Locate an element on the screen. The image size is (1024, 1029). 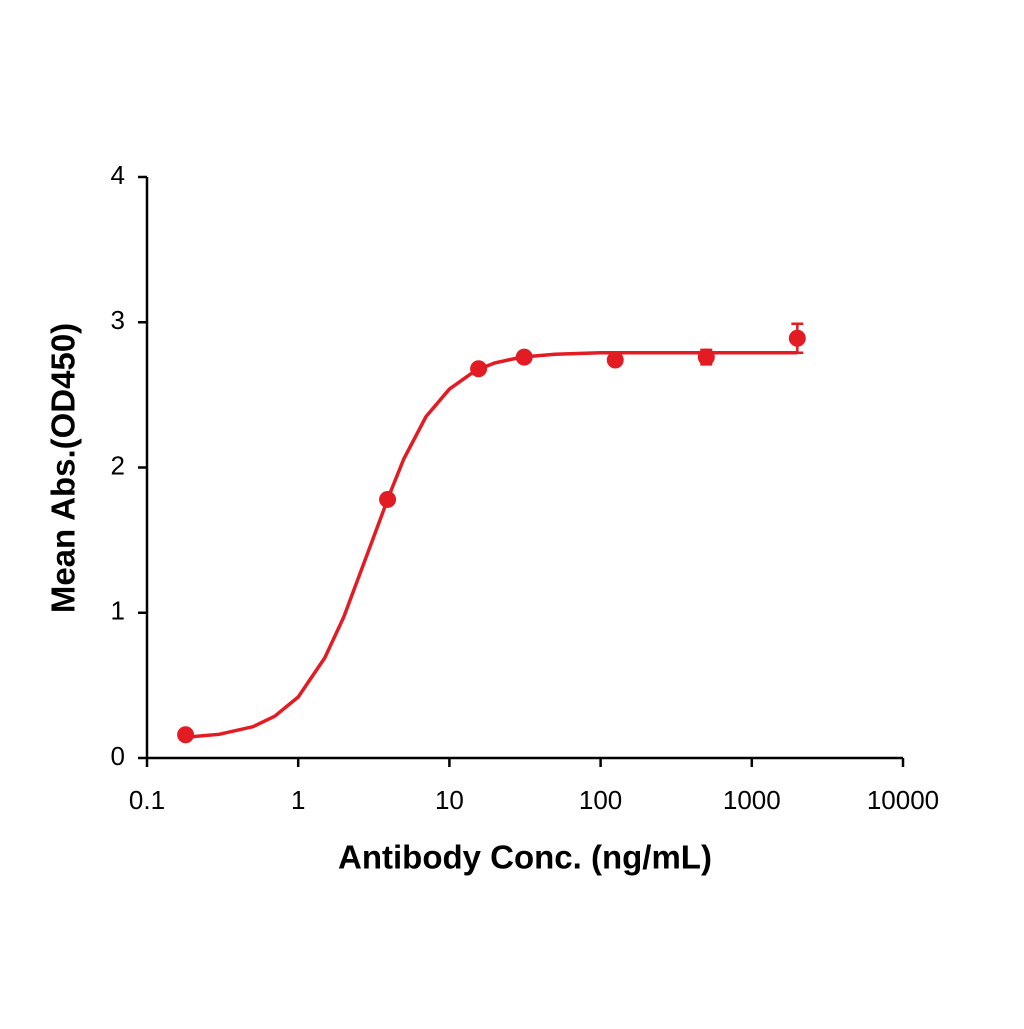
x-tick-label: 100 is located at coordinates (600, 800).